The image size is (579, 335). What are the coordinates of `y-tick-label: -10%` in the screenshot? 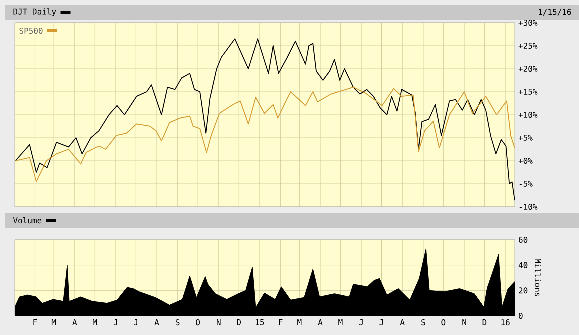 It's located at (529, 207).